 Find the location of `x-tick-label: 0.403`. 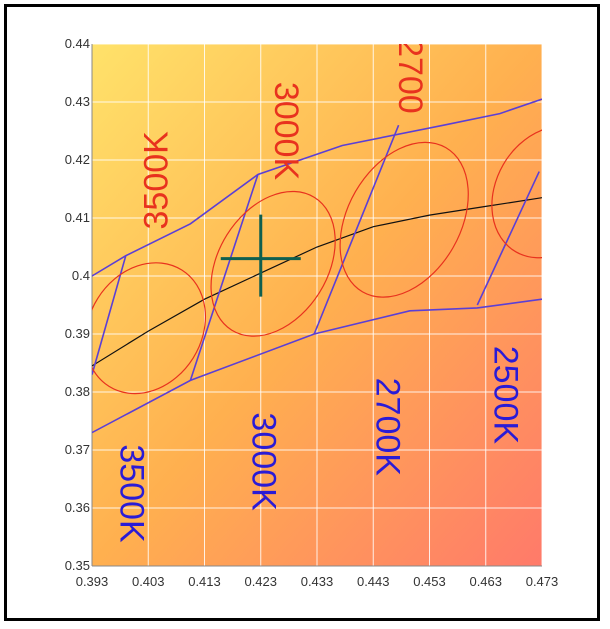

x-tick-label: 0.403 is located at coordinates (148, 581).